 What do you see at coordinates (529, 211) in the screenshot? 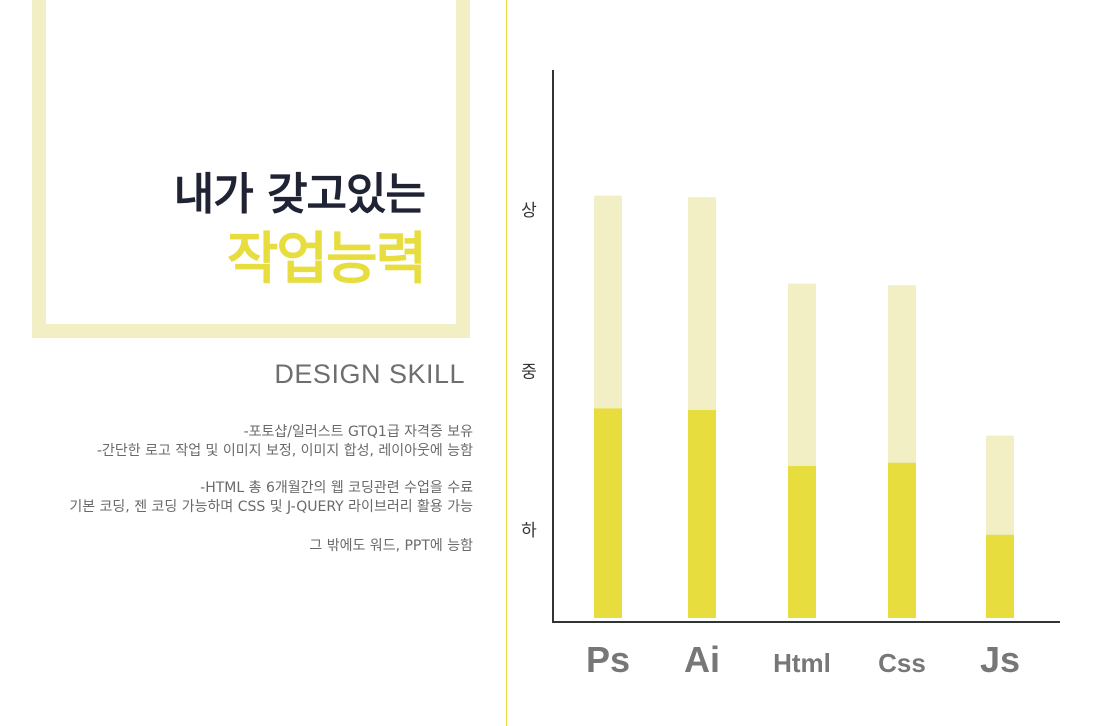
I see `y-tick-label: 상` at bounding box center [529, 211].